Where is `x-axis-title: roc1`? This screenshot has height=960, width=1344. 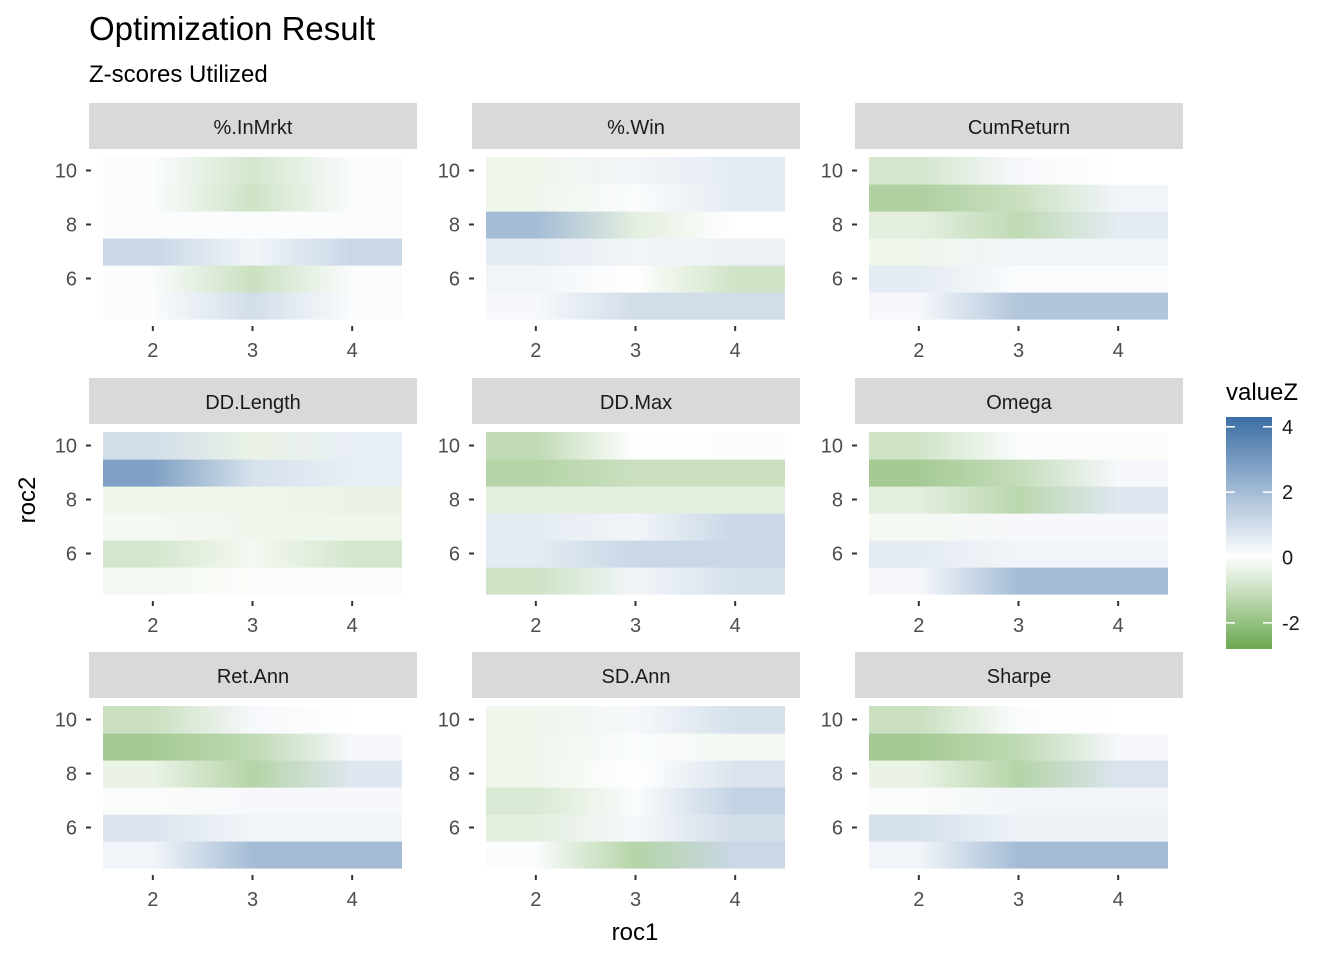 x-axis-title: roc1 is located at coordinates (635, 932).